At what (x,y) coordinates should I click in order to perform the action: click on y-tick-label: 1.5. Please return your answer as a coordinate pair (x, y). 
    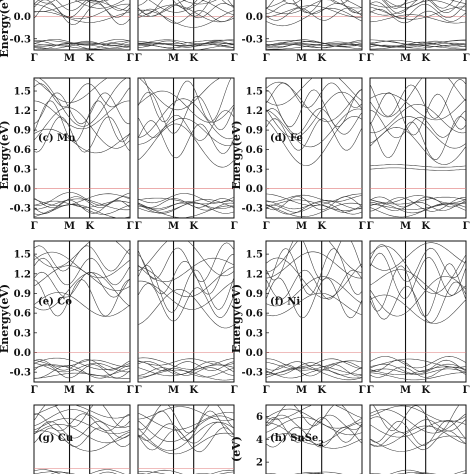
    Looking at the image, I should click on (254, 255).